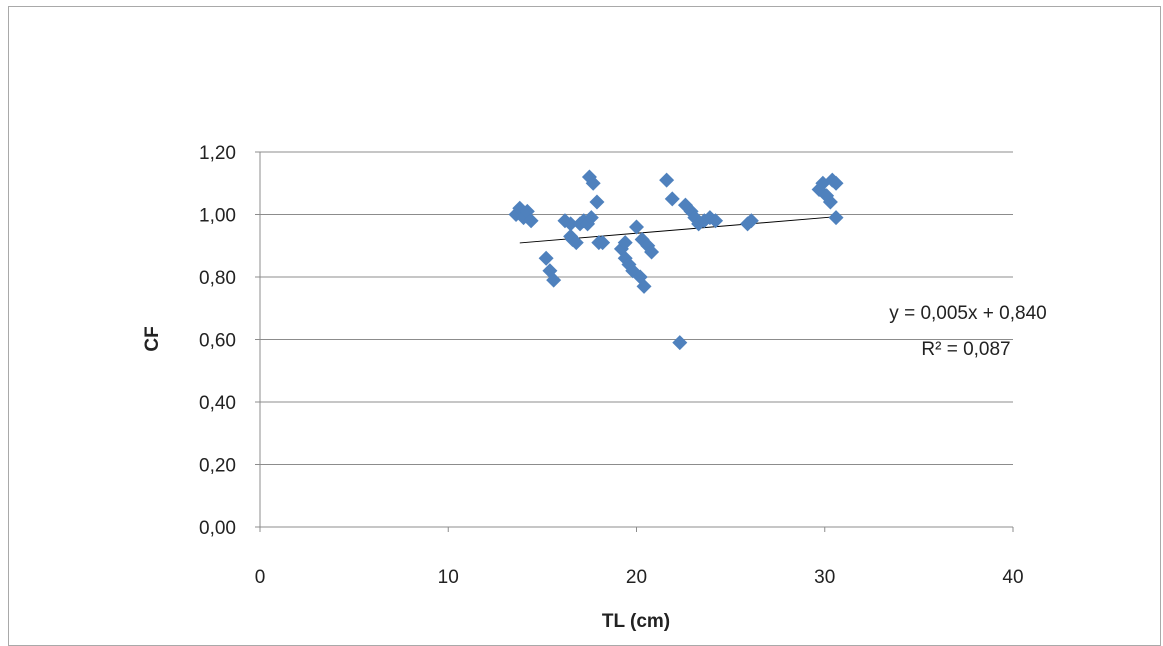 The height and width of the screenshot is (646, 1163). I want to click on x-tick-label: 40, so click(1012, 577).